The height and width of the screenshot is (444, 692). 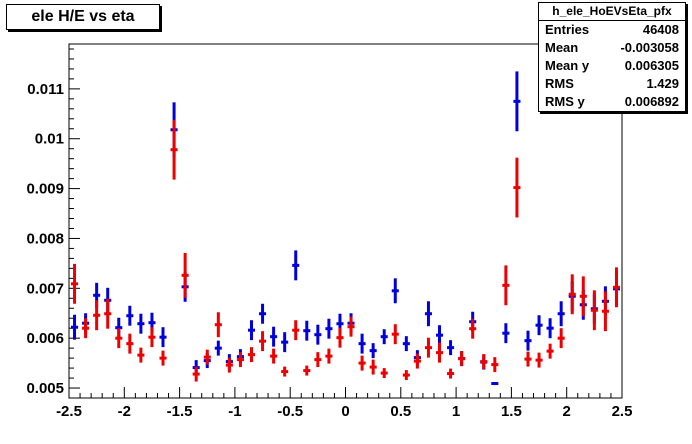 I want to click on stats-row-mean: Mean -0.003058, so click(x=612, y=48).